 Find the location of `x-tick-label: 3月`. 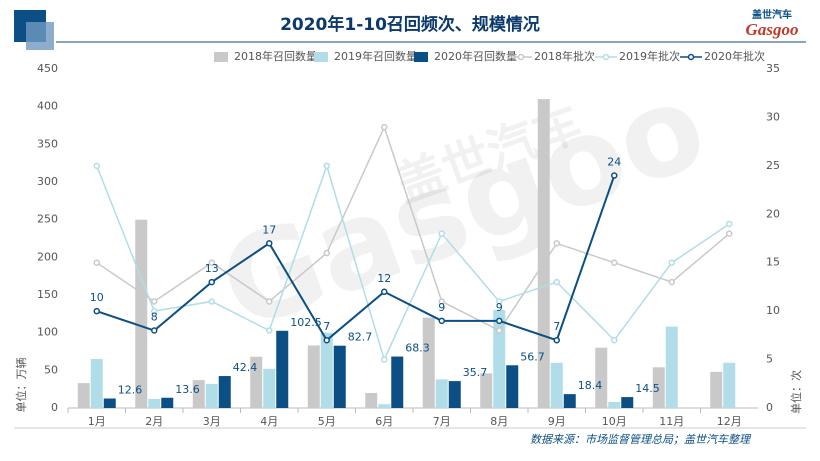

x-tick-label: 3月 is located at coordinates (212, 421).